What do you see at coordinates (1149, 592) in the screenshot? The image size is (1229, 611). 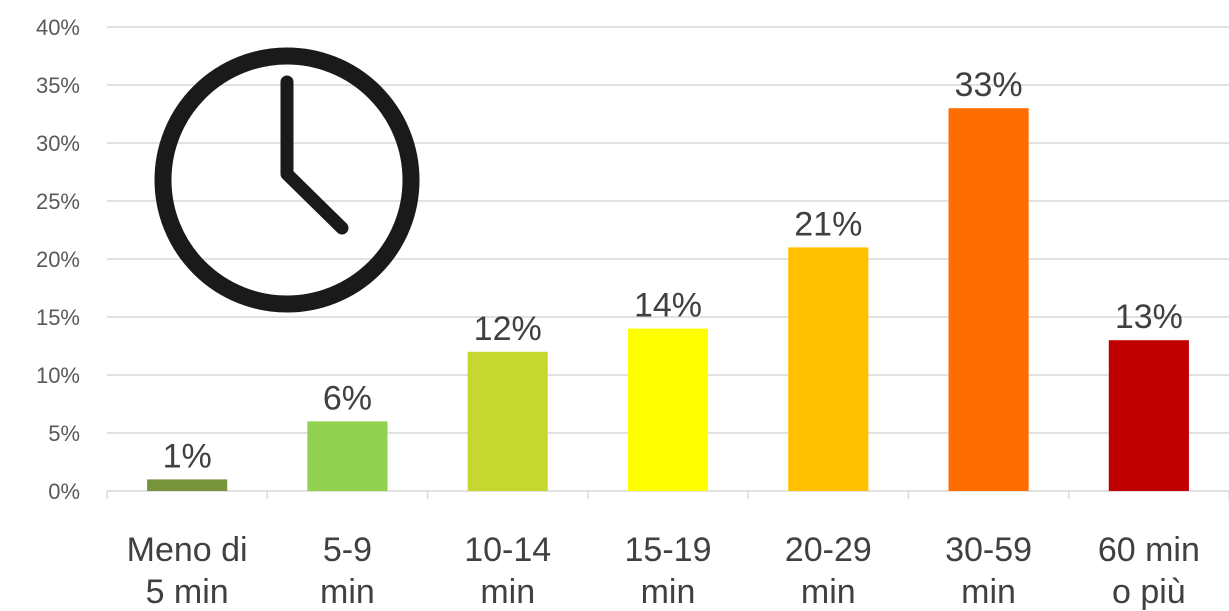 I see `x-tick-label: o più` at bounding box center [1149, 592].